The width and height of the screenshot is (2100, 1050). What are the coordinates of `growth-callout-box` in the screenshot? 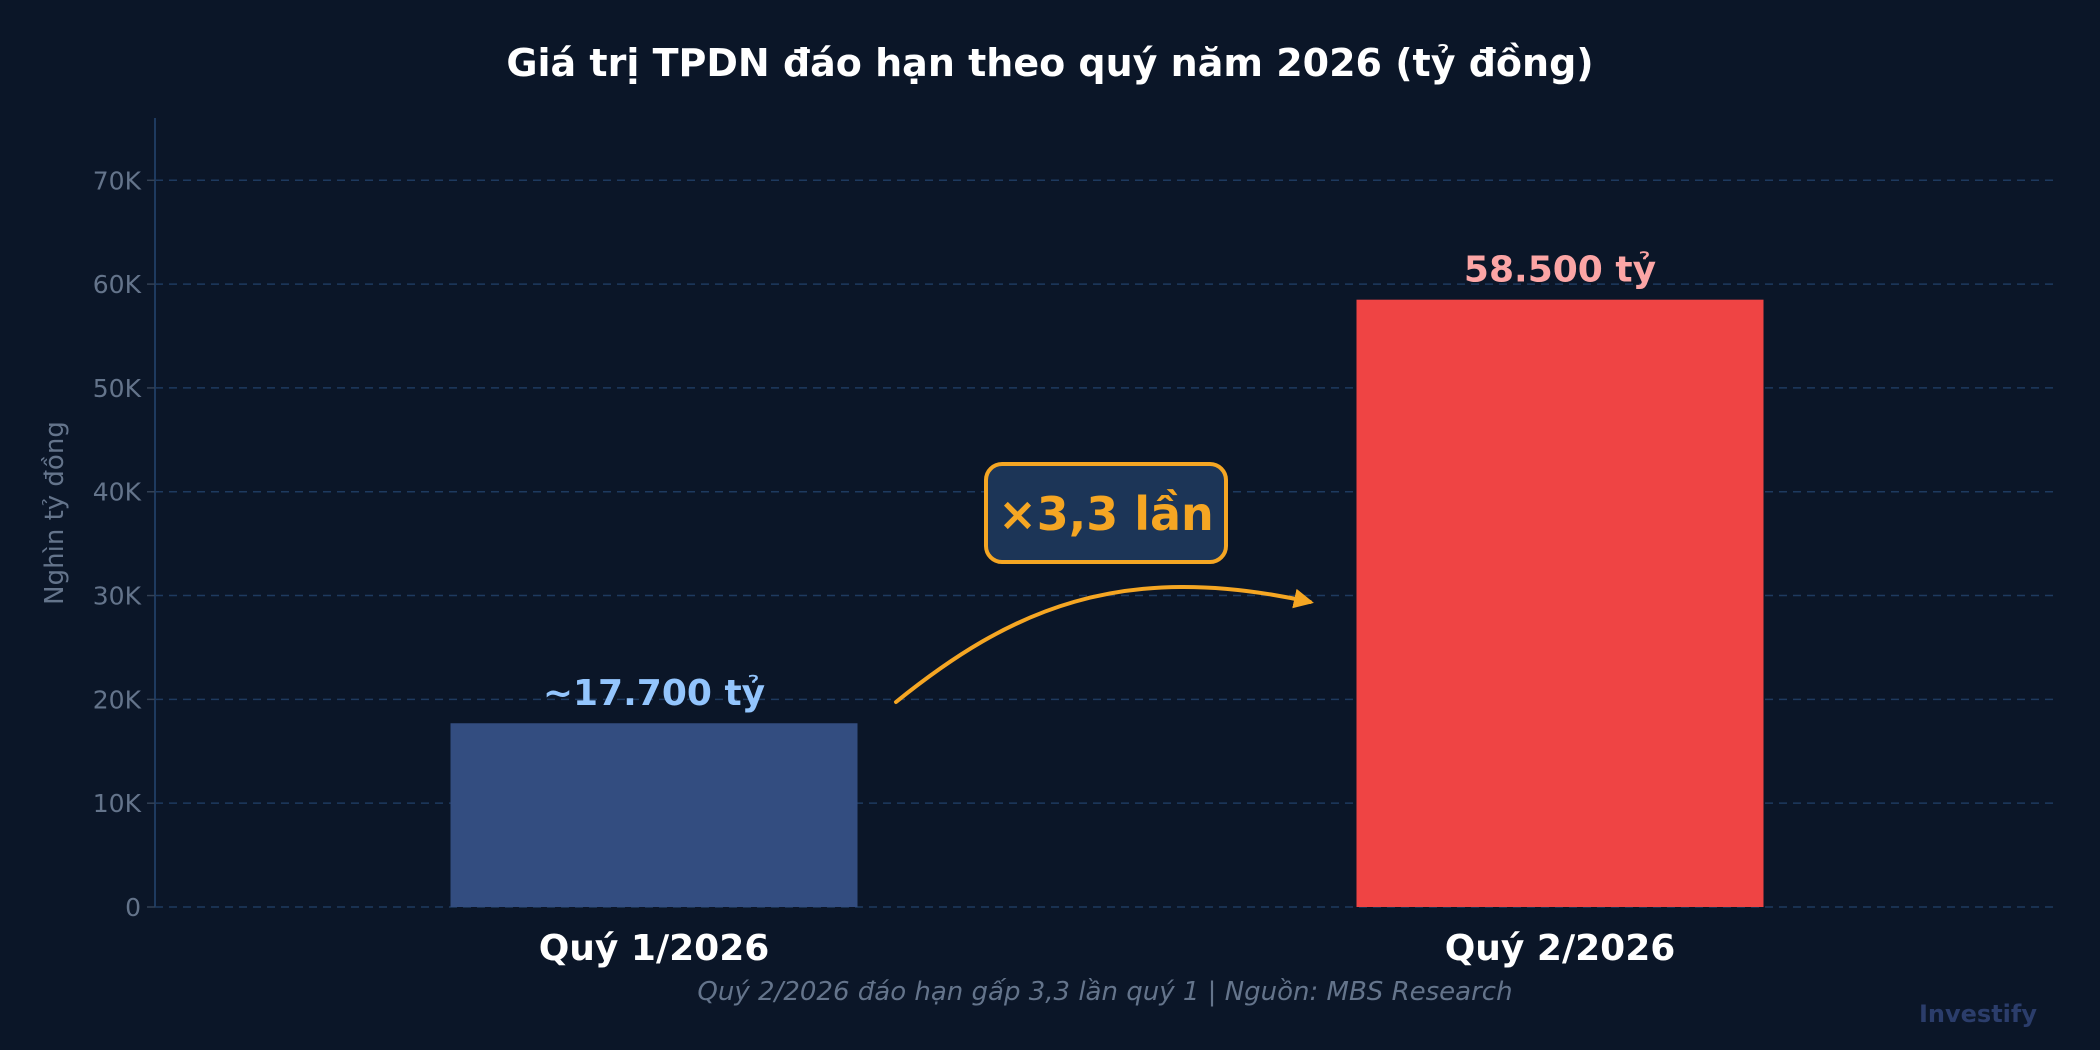 It's located at (1106, 513).